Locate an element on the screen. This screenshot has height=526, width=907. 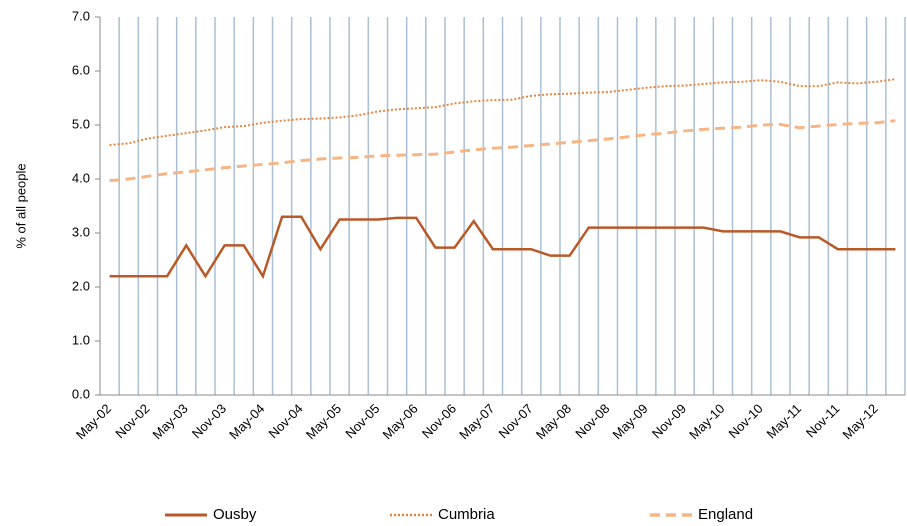
legend-label: Ousby is located at coordinates (235, 514).